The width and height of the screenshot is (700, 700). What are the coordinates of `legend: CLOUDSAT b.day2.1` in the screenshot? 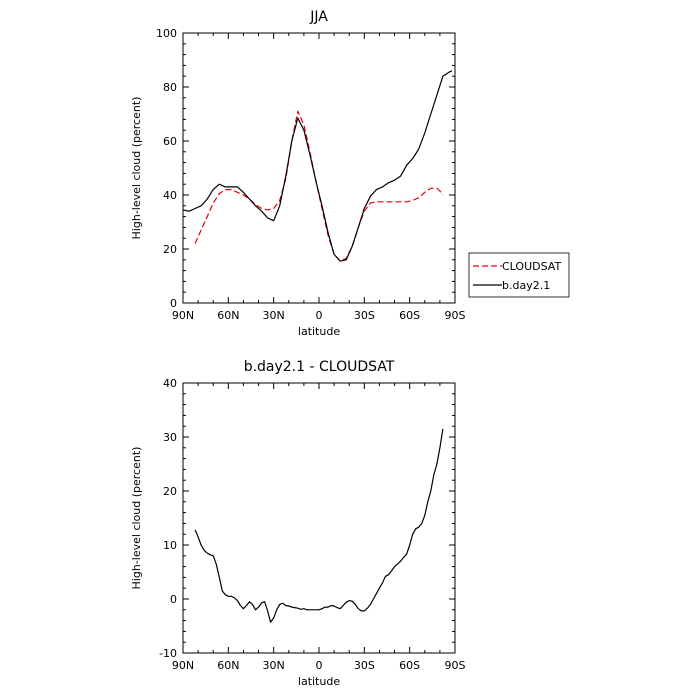 It's located at (519, 275).